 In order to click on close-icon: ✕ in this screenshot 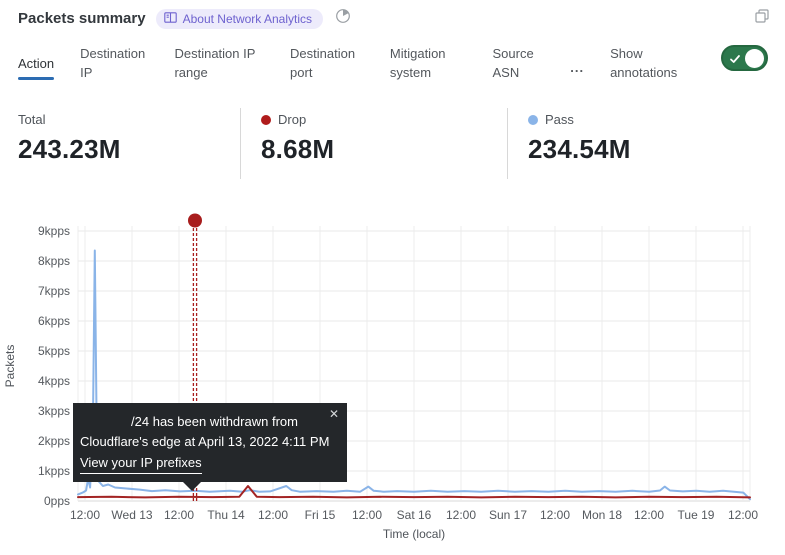, I will do `click(333, 414)`.